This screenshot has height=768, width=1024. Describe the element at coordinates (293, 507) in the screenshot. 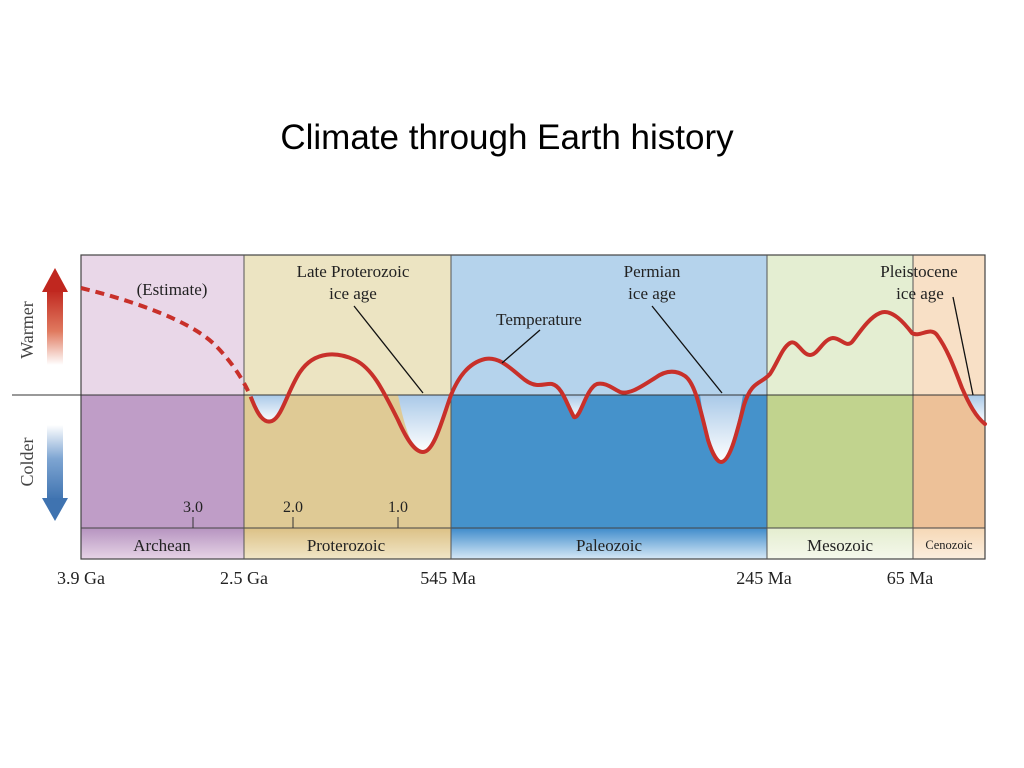

I see `tick-label-2-0: 2.0` at that location.